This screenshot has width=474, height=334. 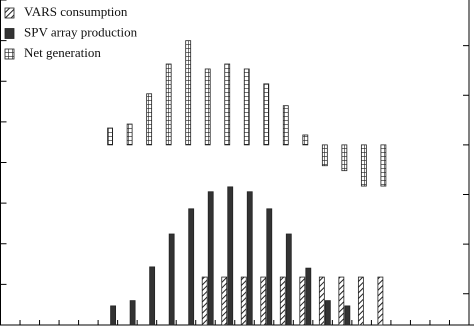 What do you see at coordinates (81, 31) in the screenshot?
I see `legend-label: SPV array production` at bounding box center [81, 31].